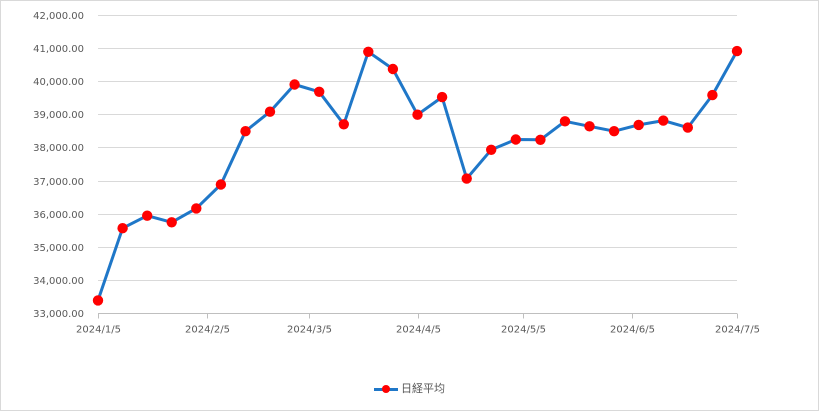 The width and height of the screenshot is (819, 411). Describe the element at coordinates (58, 215) in the screenshot. I see `y-tick-label: 36,000.00` at that location.